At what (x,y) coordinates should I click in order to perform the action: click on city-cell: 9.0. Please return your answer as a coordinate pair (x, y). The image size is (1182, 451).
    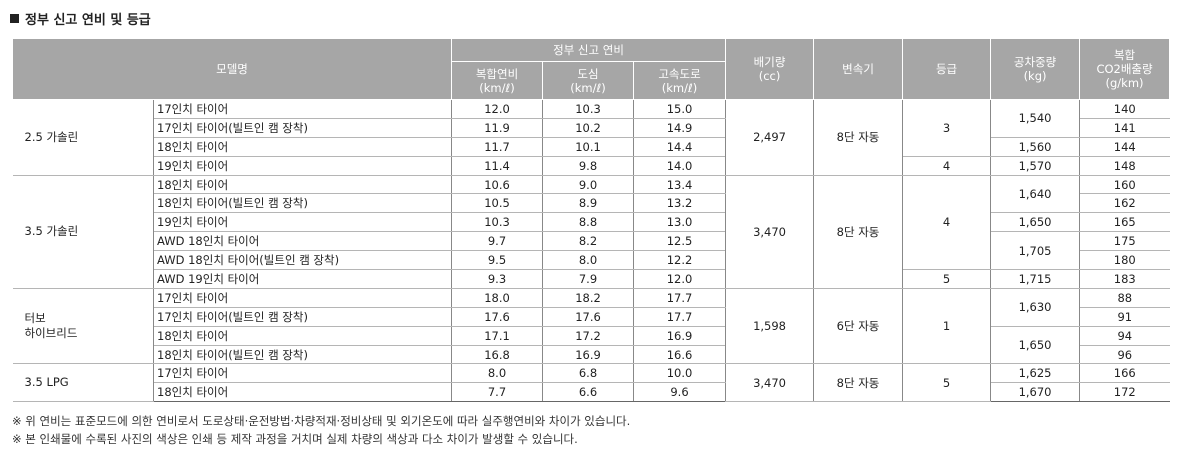
    Looking at the image, I should click on (588, 184).